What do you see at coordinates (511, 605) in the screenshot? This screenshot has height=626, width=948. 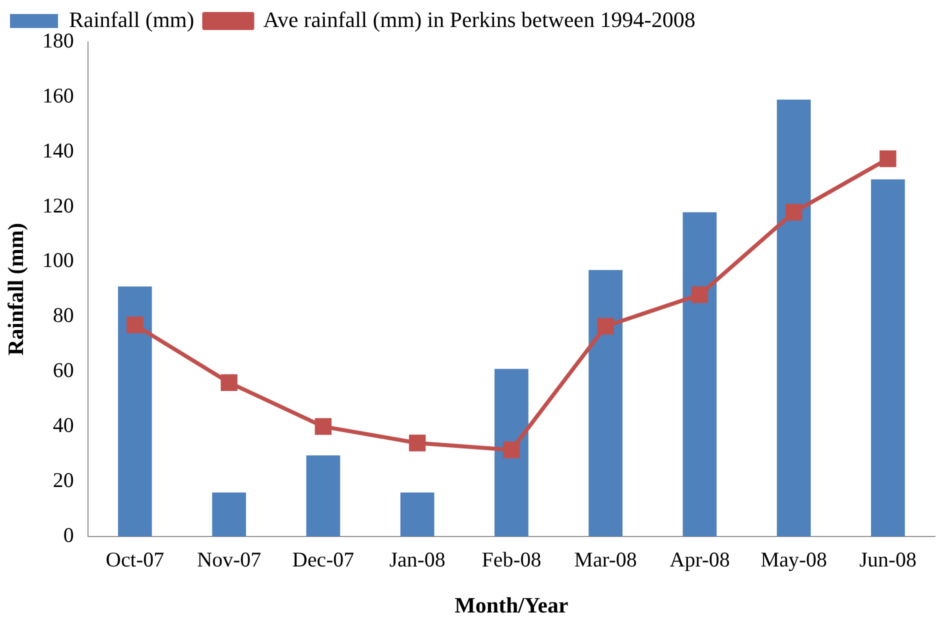 I see `x-axis-title: Month/Year` at bounding box center [511, 605].